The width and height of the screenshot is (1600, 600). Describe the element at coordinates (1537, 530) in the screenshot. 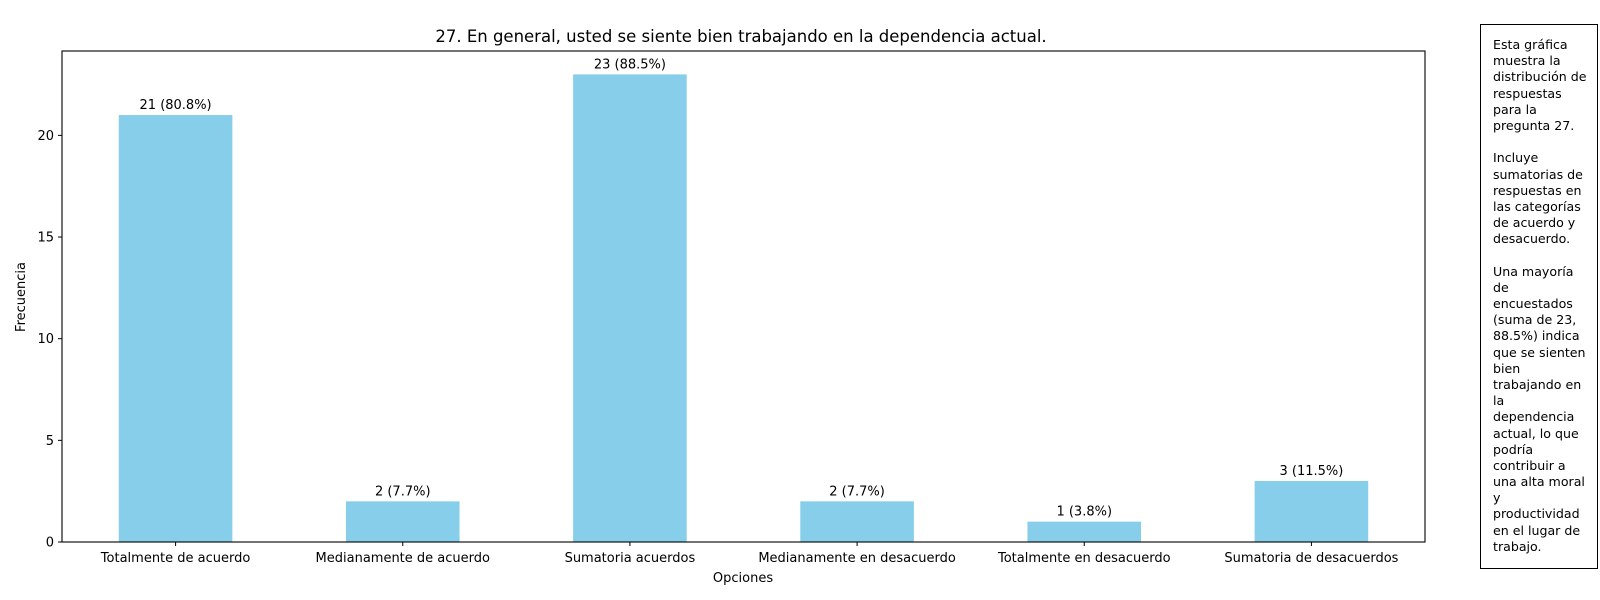

I see `annotation-line-31: en el lugar de` at that location.